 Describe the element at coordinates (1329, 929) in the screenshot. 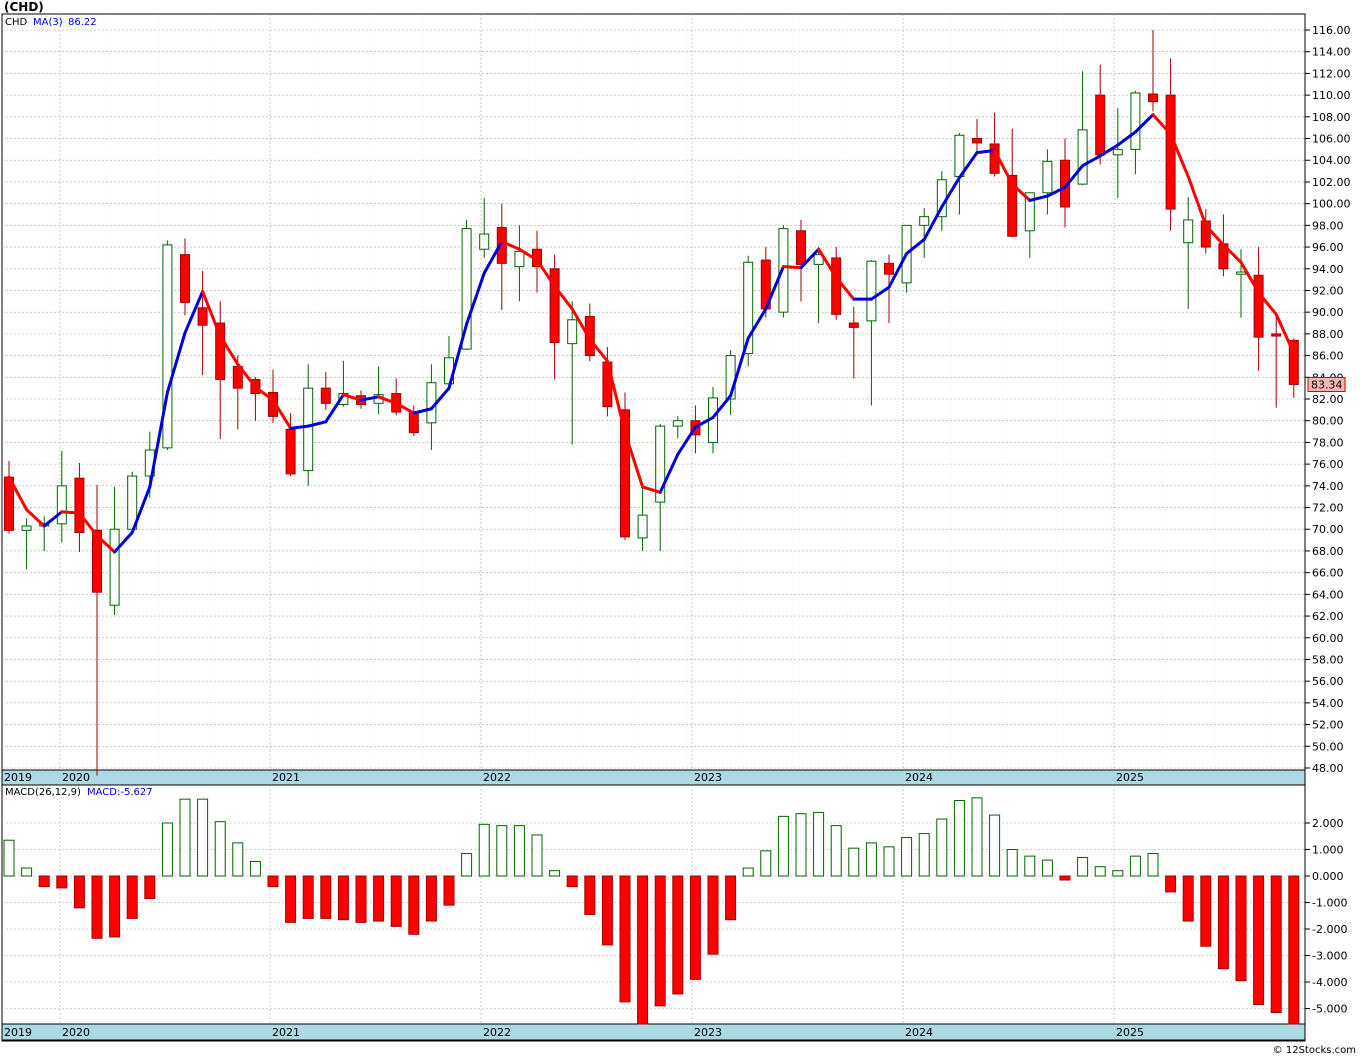

I see `macd-tick-label: -2.000` at that location.